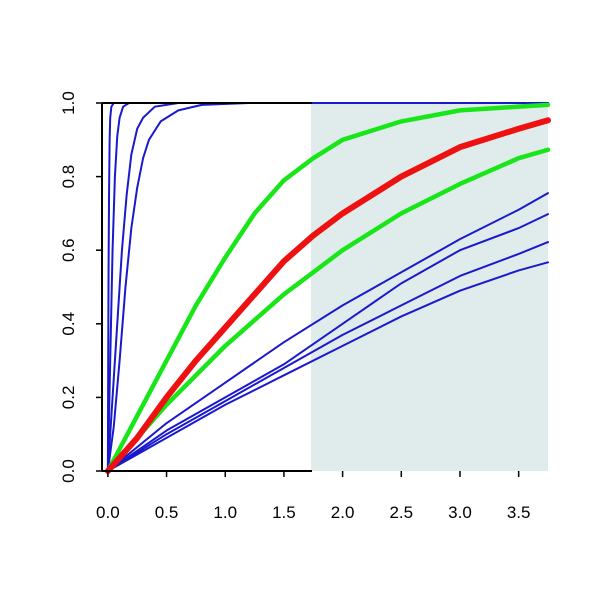 The height and width of the screenshot is (600, 600). I want to click on x-tick-label-0: 0.0, so click(108, 512).